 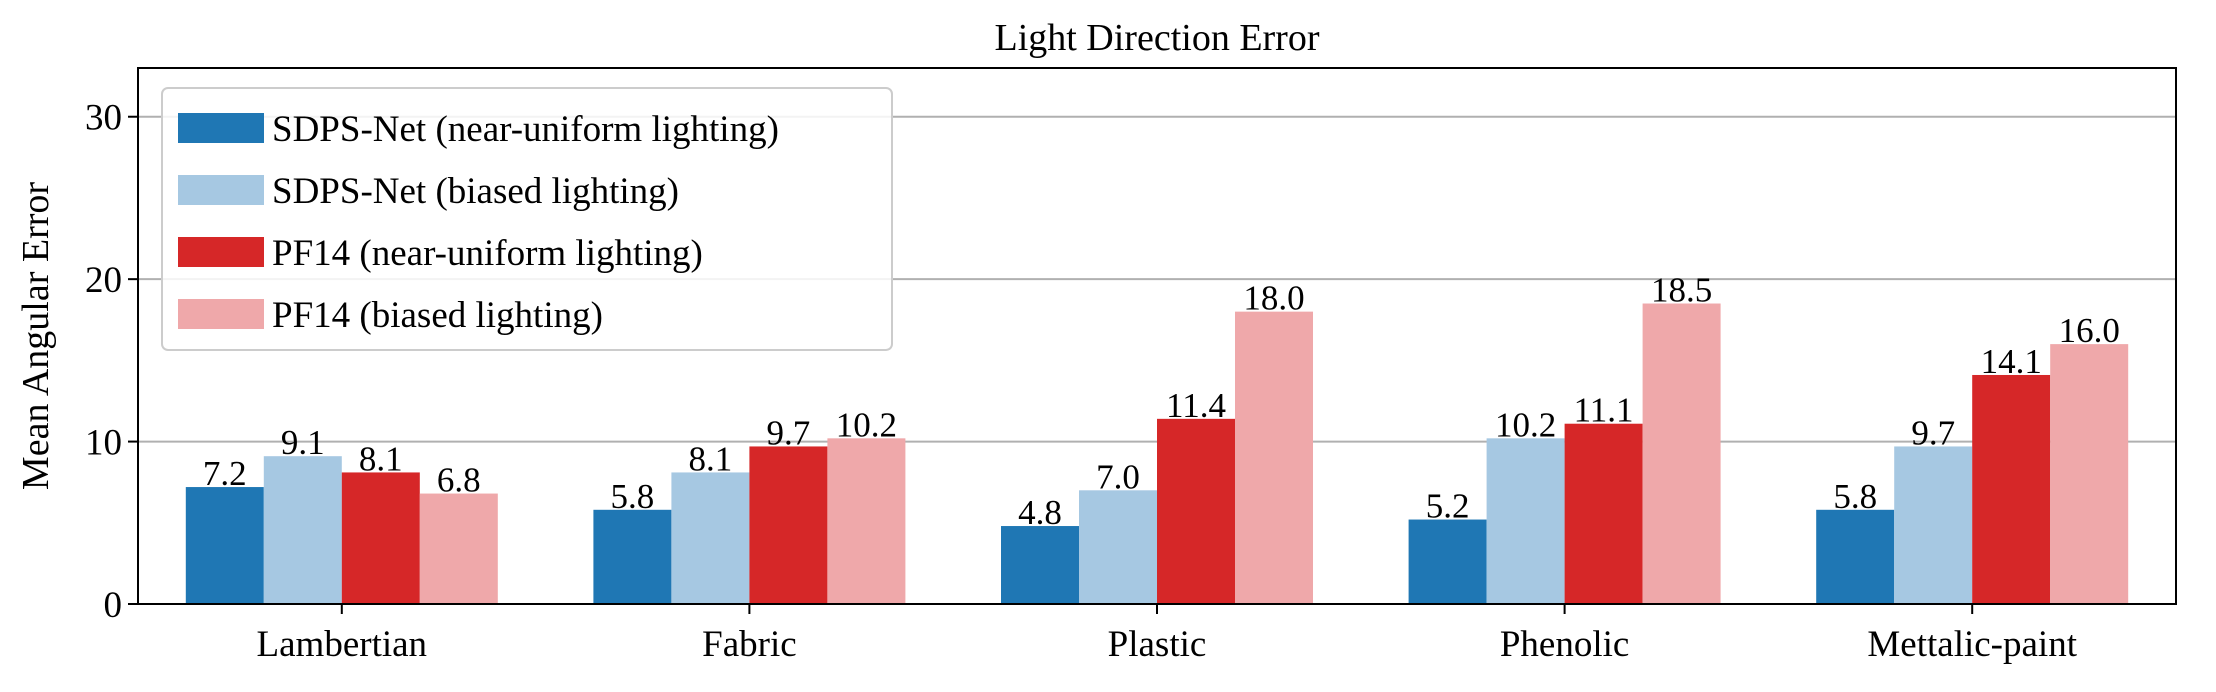 What do you see at coordinates (103, 280) in the screenshot?
I see `y-tick-label: 20` at bounding box center [103, 280].